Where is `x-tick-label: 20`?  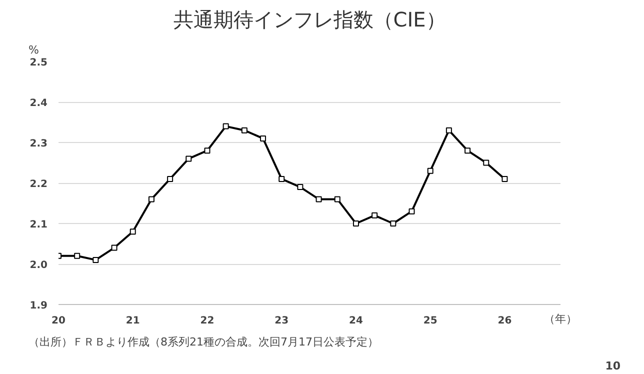 x-tick-label: 20 is located at coordinates (59, 321).